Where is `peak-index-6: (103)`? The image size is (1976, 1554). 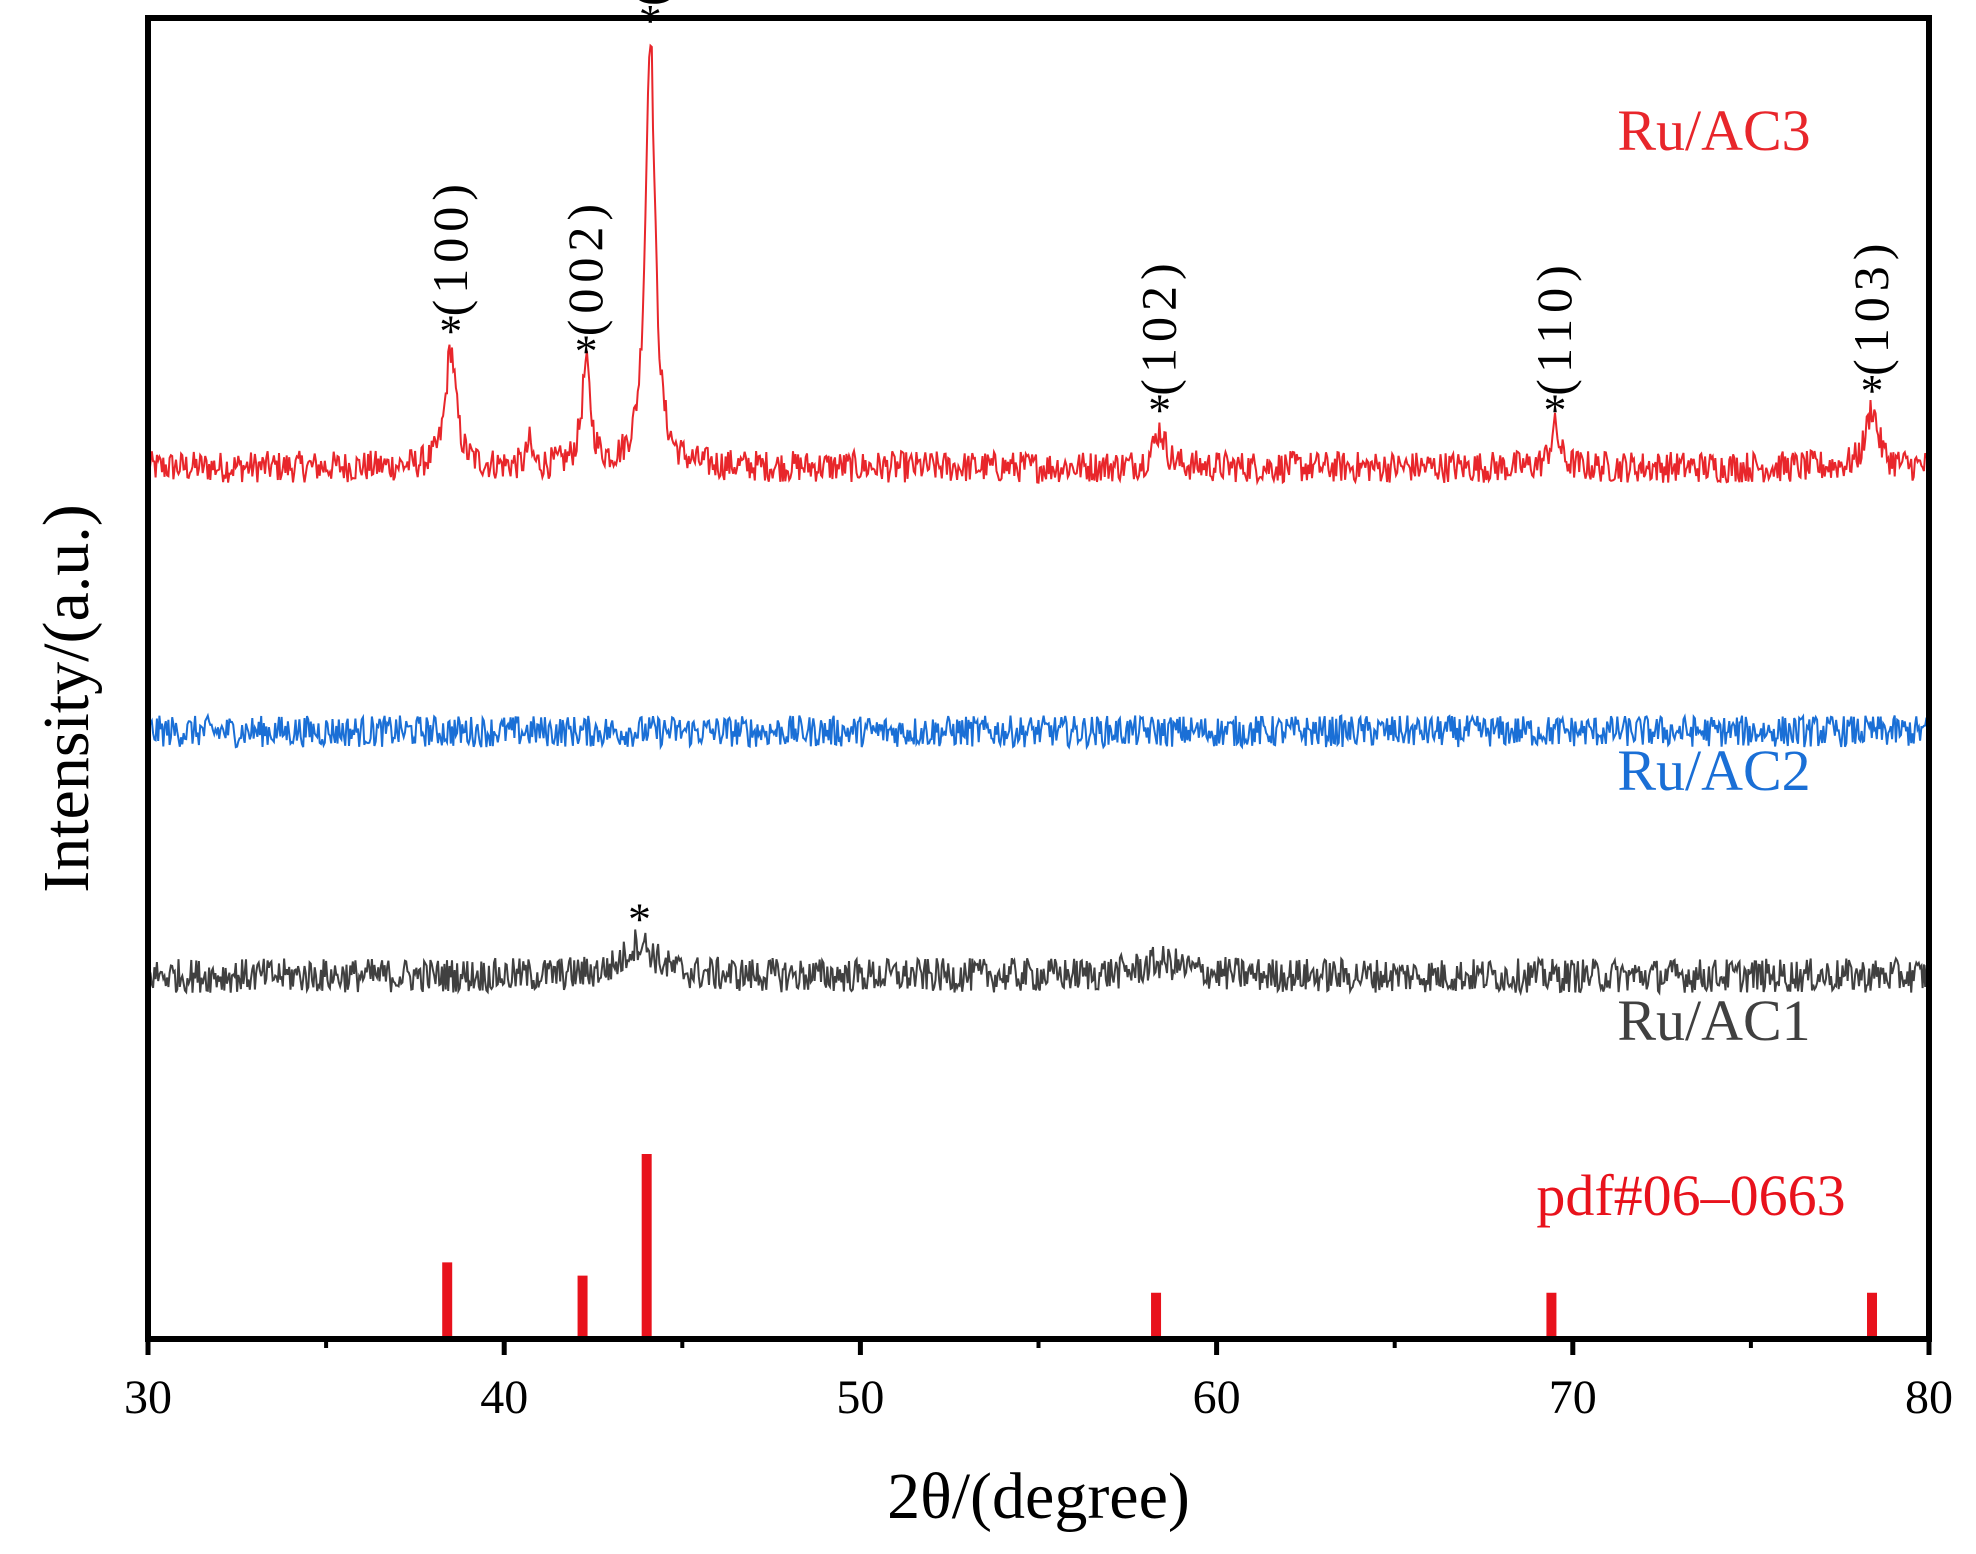
peak-index-6: (103) is located at coordinates (1871, 307).